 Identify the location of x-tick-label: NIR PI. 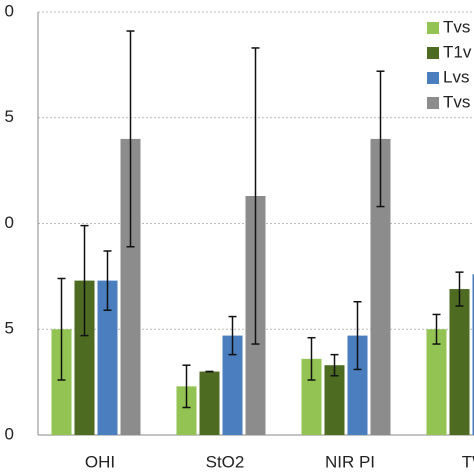
(350, 461).